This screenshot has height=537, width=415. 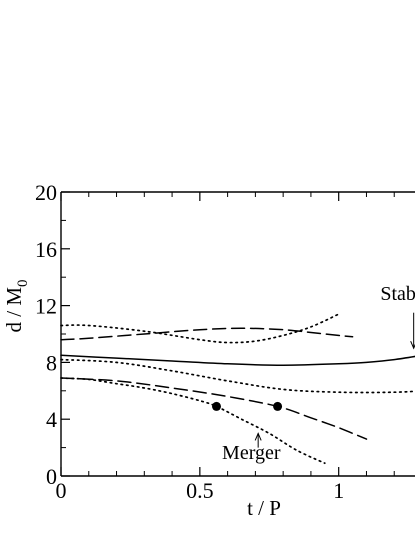 I want to click on y-tick-label: 16, so click(x=46, y=249).